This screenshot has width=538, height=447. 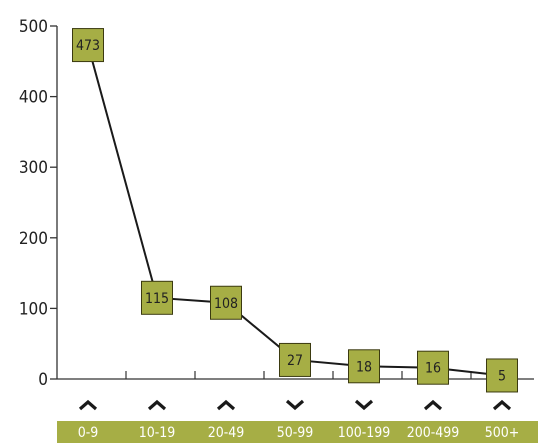 I want to click on category-band, so click(x=297, y=432).